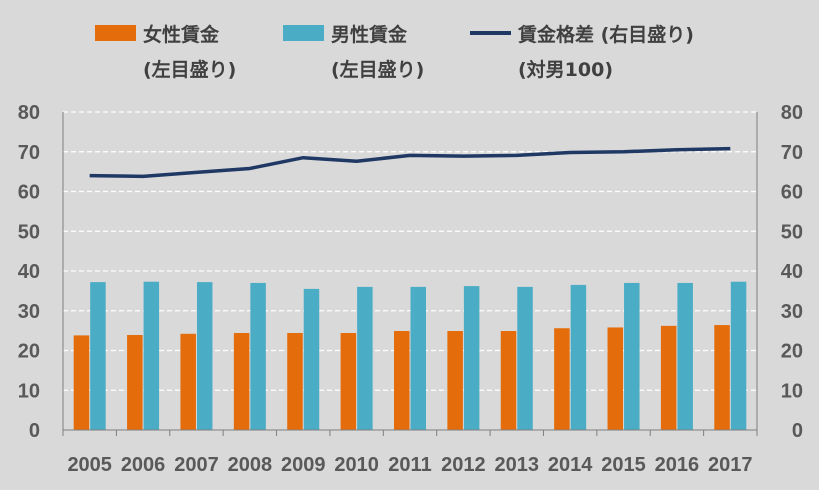 The height and width of the screenshot is (490, 819). Describe the element at coordinates (525, 358) in the screenshot. I see `bar-male-2013` at that location.